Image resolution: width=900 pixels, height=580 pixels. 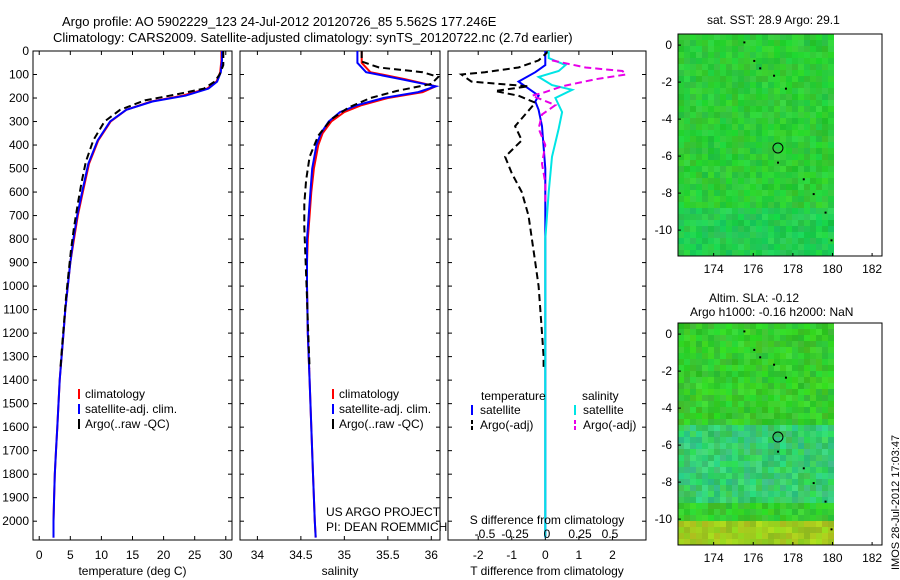 What do you see at coordinates (132, 571) in the screenshot?
I see `temperature-panel-xlabel: temperature (deg C)` at bounding box center [132, 571].